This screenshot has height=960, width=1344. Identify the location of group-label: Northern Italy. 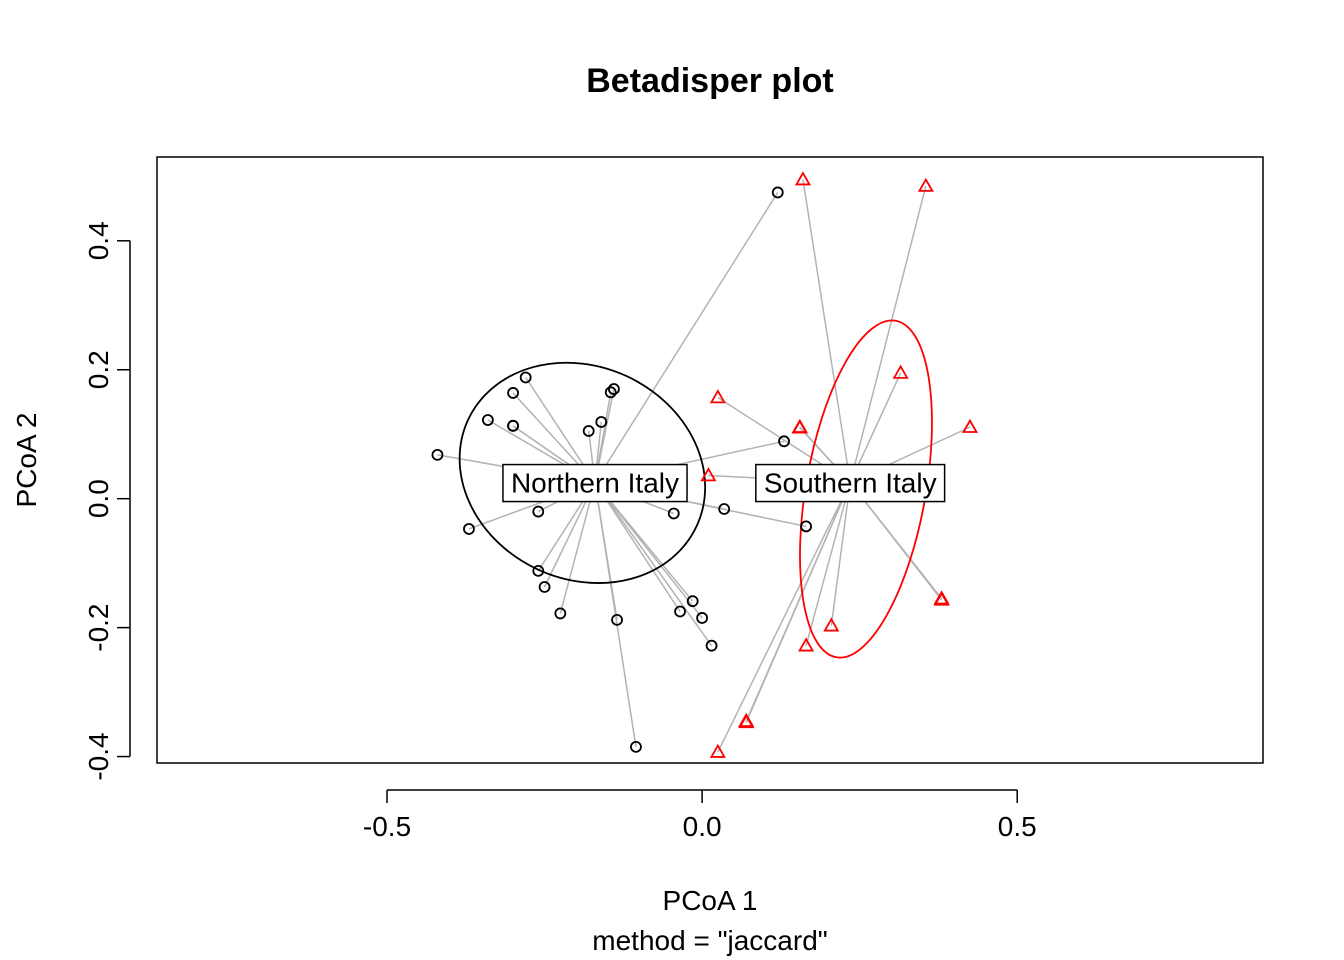
(595, 483).